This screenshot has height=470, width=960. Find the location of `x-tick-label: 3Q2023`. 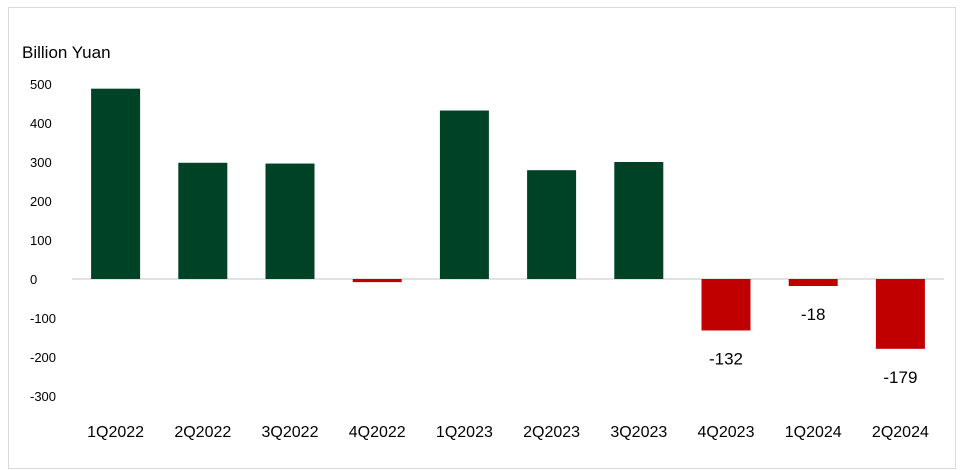

x-tick-label: 3Q2023 is located at coordinates (638, 432).